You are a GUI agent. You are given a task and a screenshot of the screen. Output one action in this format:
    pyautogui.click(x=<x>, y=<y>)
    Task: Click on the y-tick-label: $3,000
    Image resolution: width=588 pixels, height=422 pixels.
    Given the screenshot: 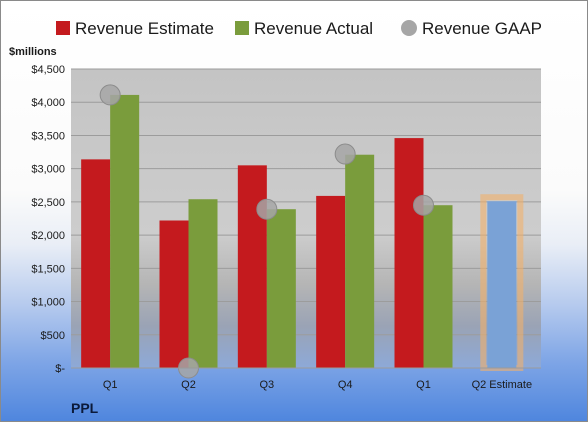 What is the action you would take?
    pyautogui.click(x=48, y=170)
    